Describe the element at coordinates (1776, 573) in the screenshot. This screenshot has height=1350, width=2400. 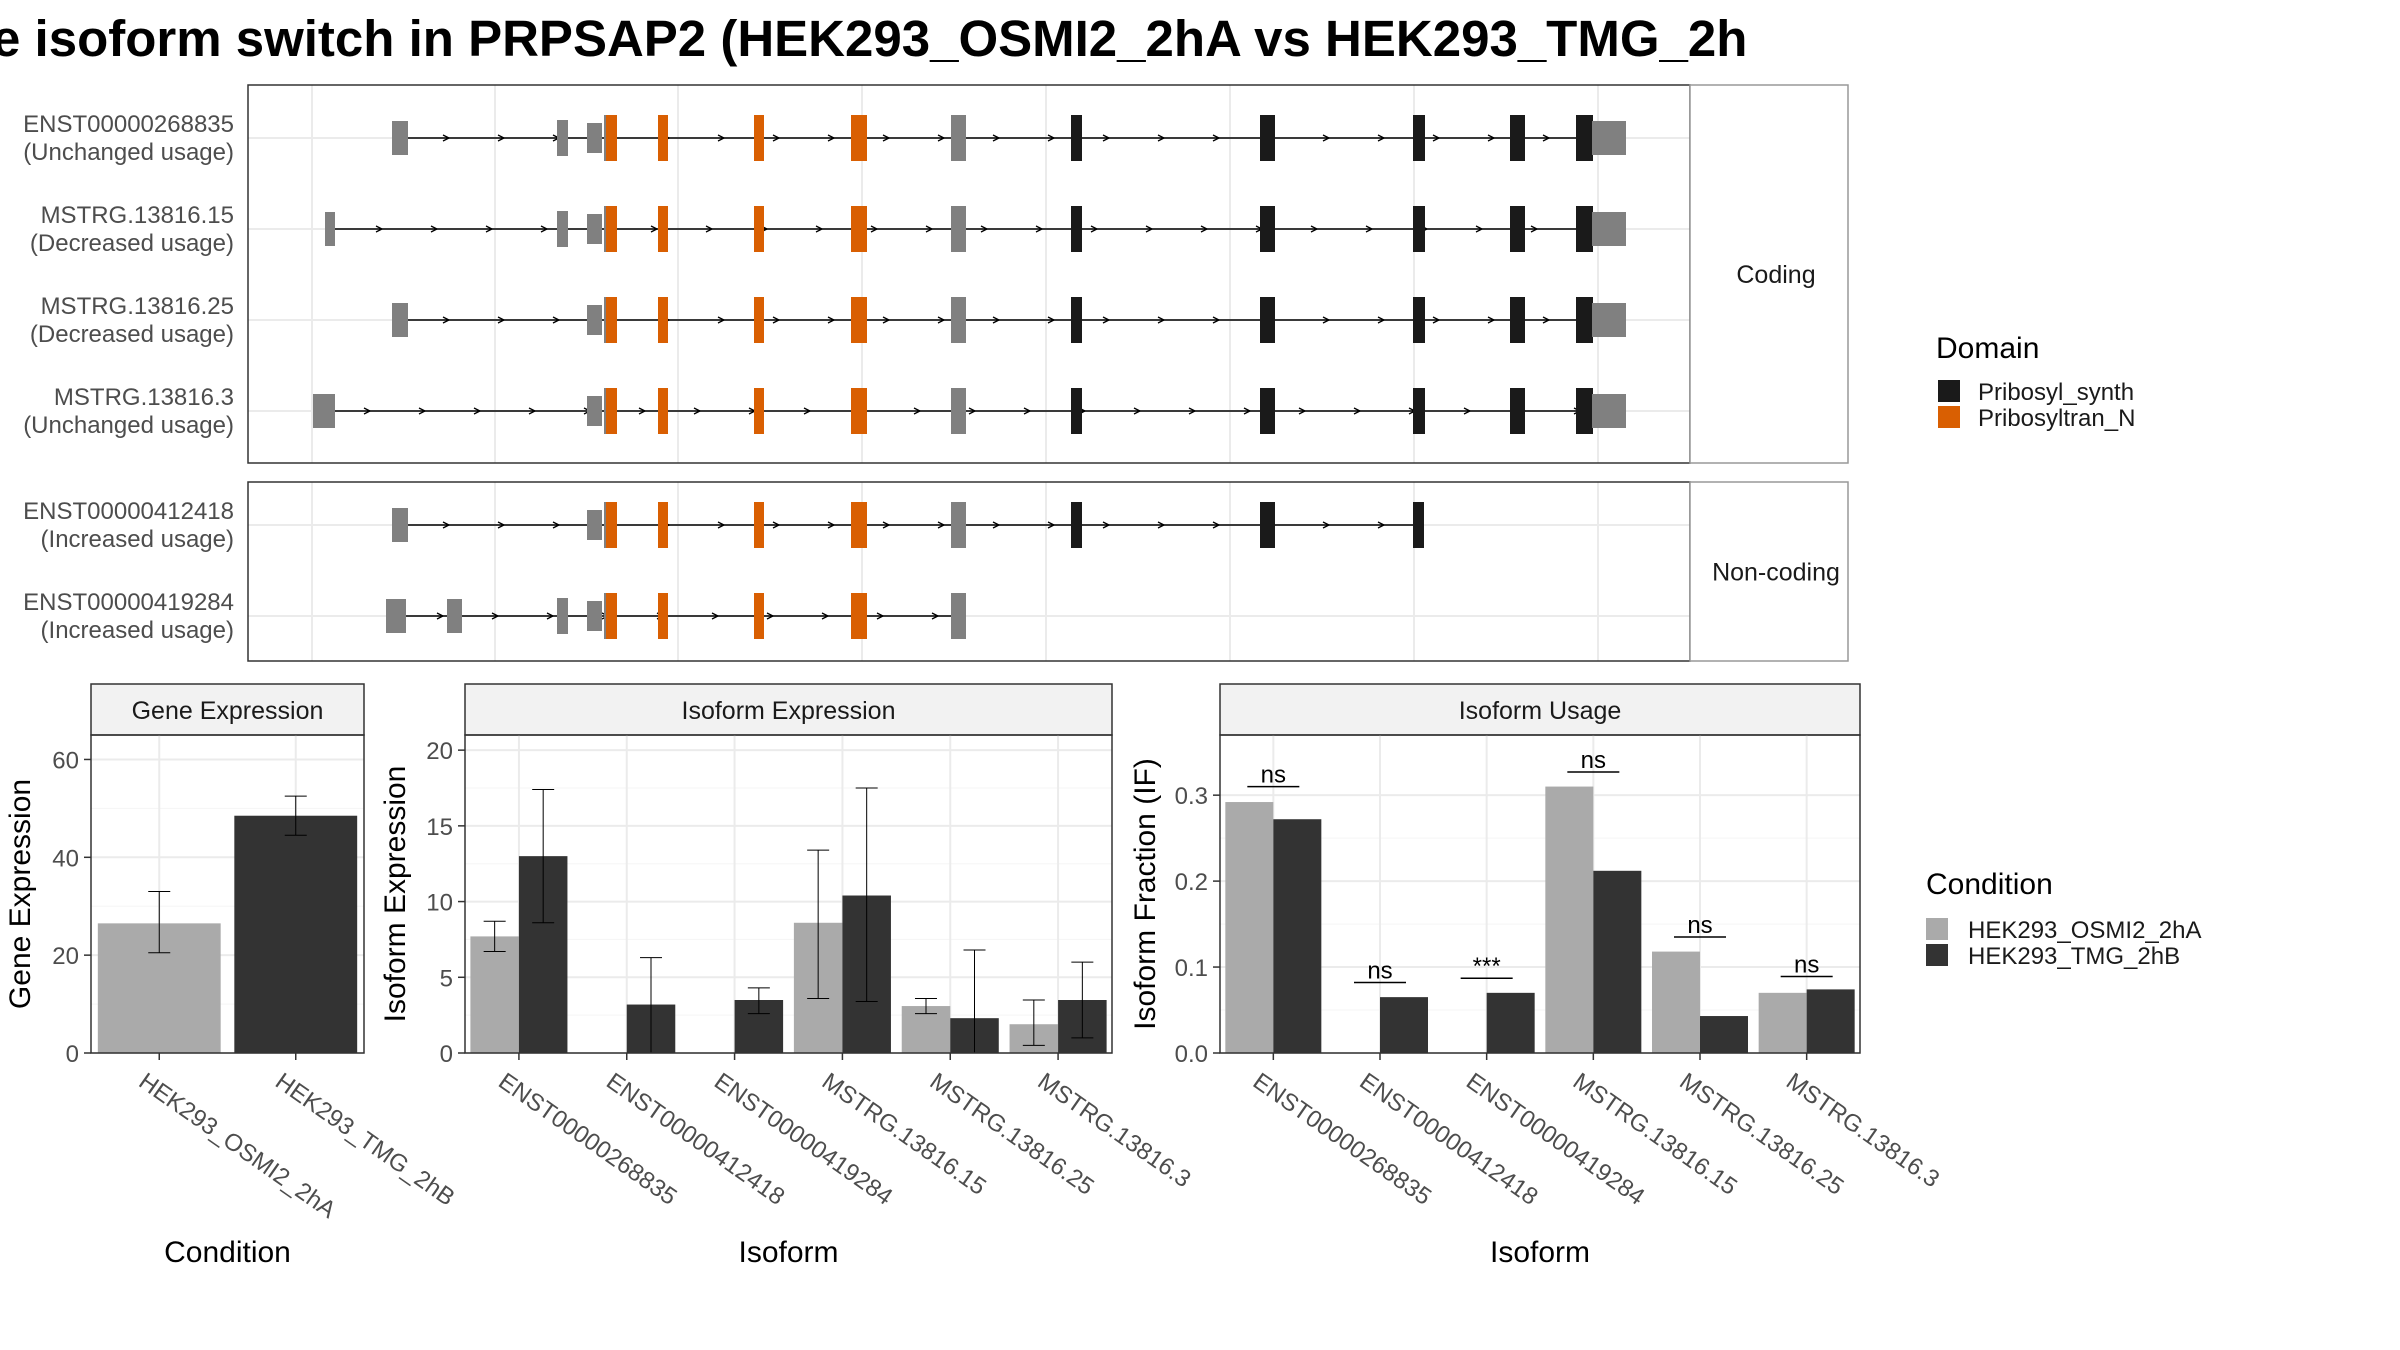
I see `facet-strip-label: Non-coding` at that location.